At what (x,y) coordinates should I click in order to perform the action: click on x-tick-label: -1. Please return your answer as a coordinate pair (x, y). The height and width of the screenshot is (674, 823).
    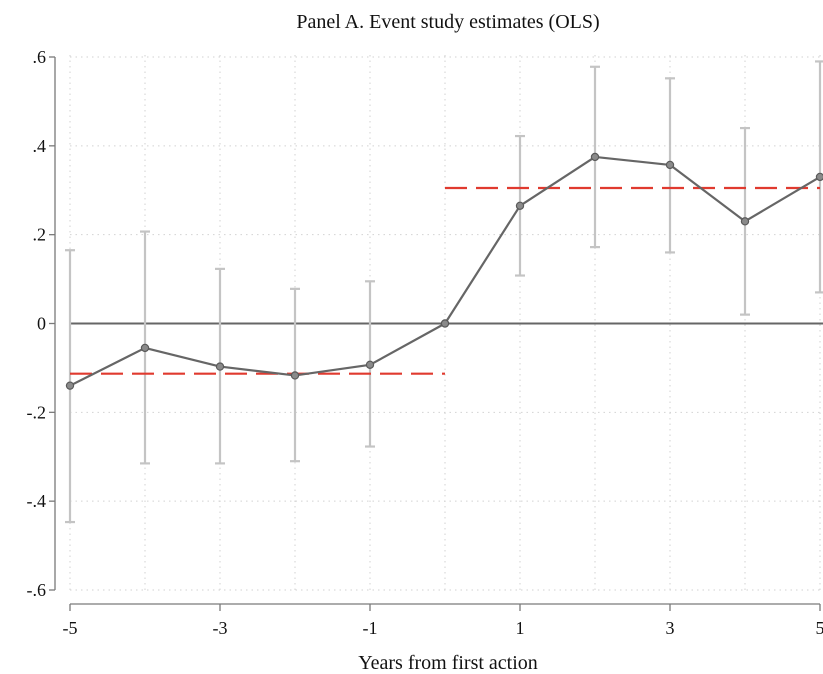
    Looking at the image, I should click on (370, 628).